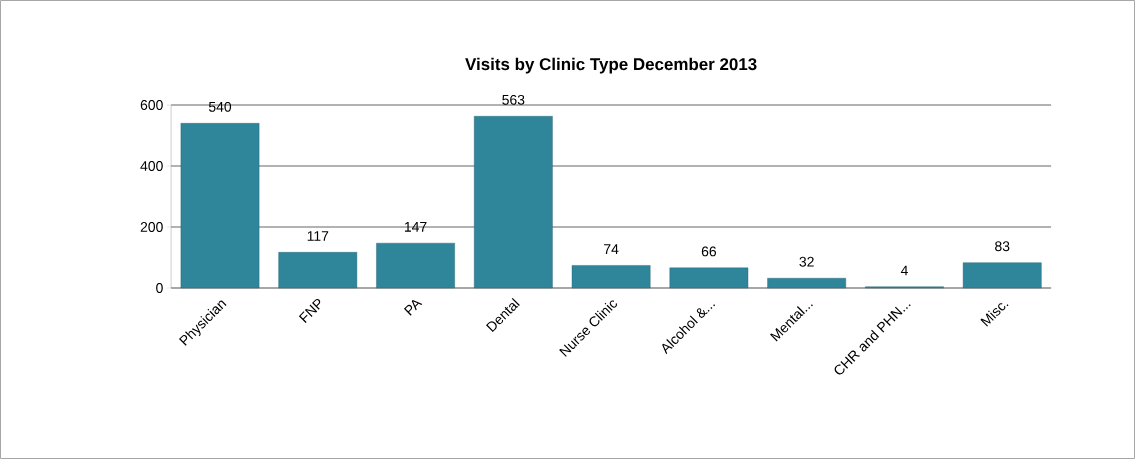 This screenshot has width=1135, height=459. What do you see at coordinates (318, 236) in the screenshot?
I see `data-label: 117` at bounding box center [318, 236].